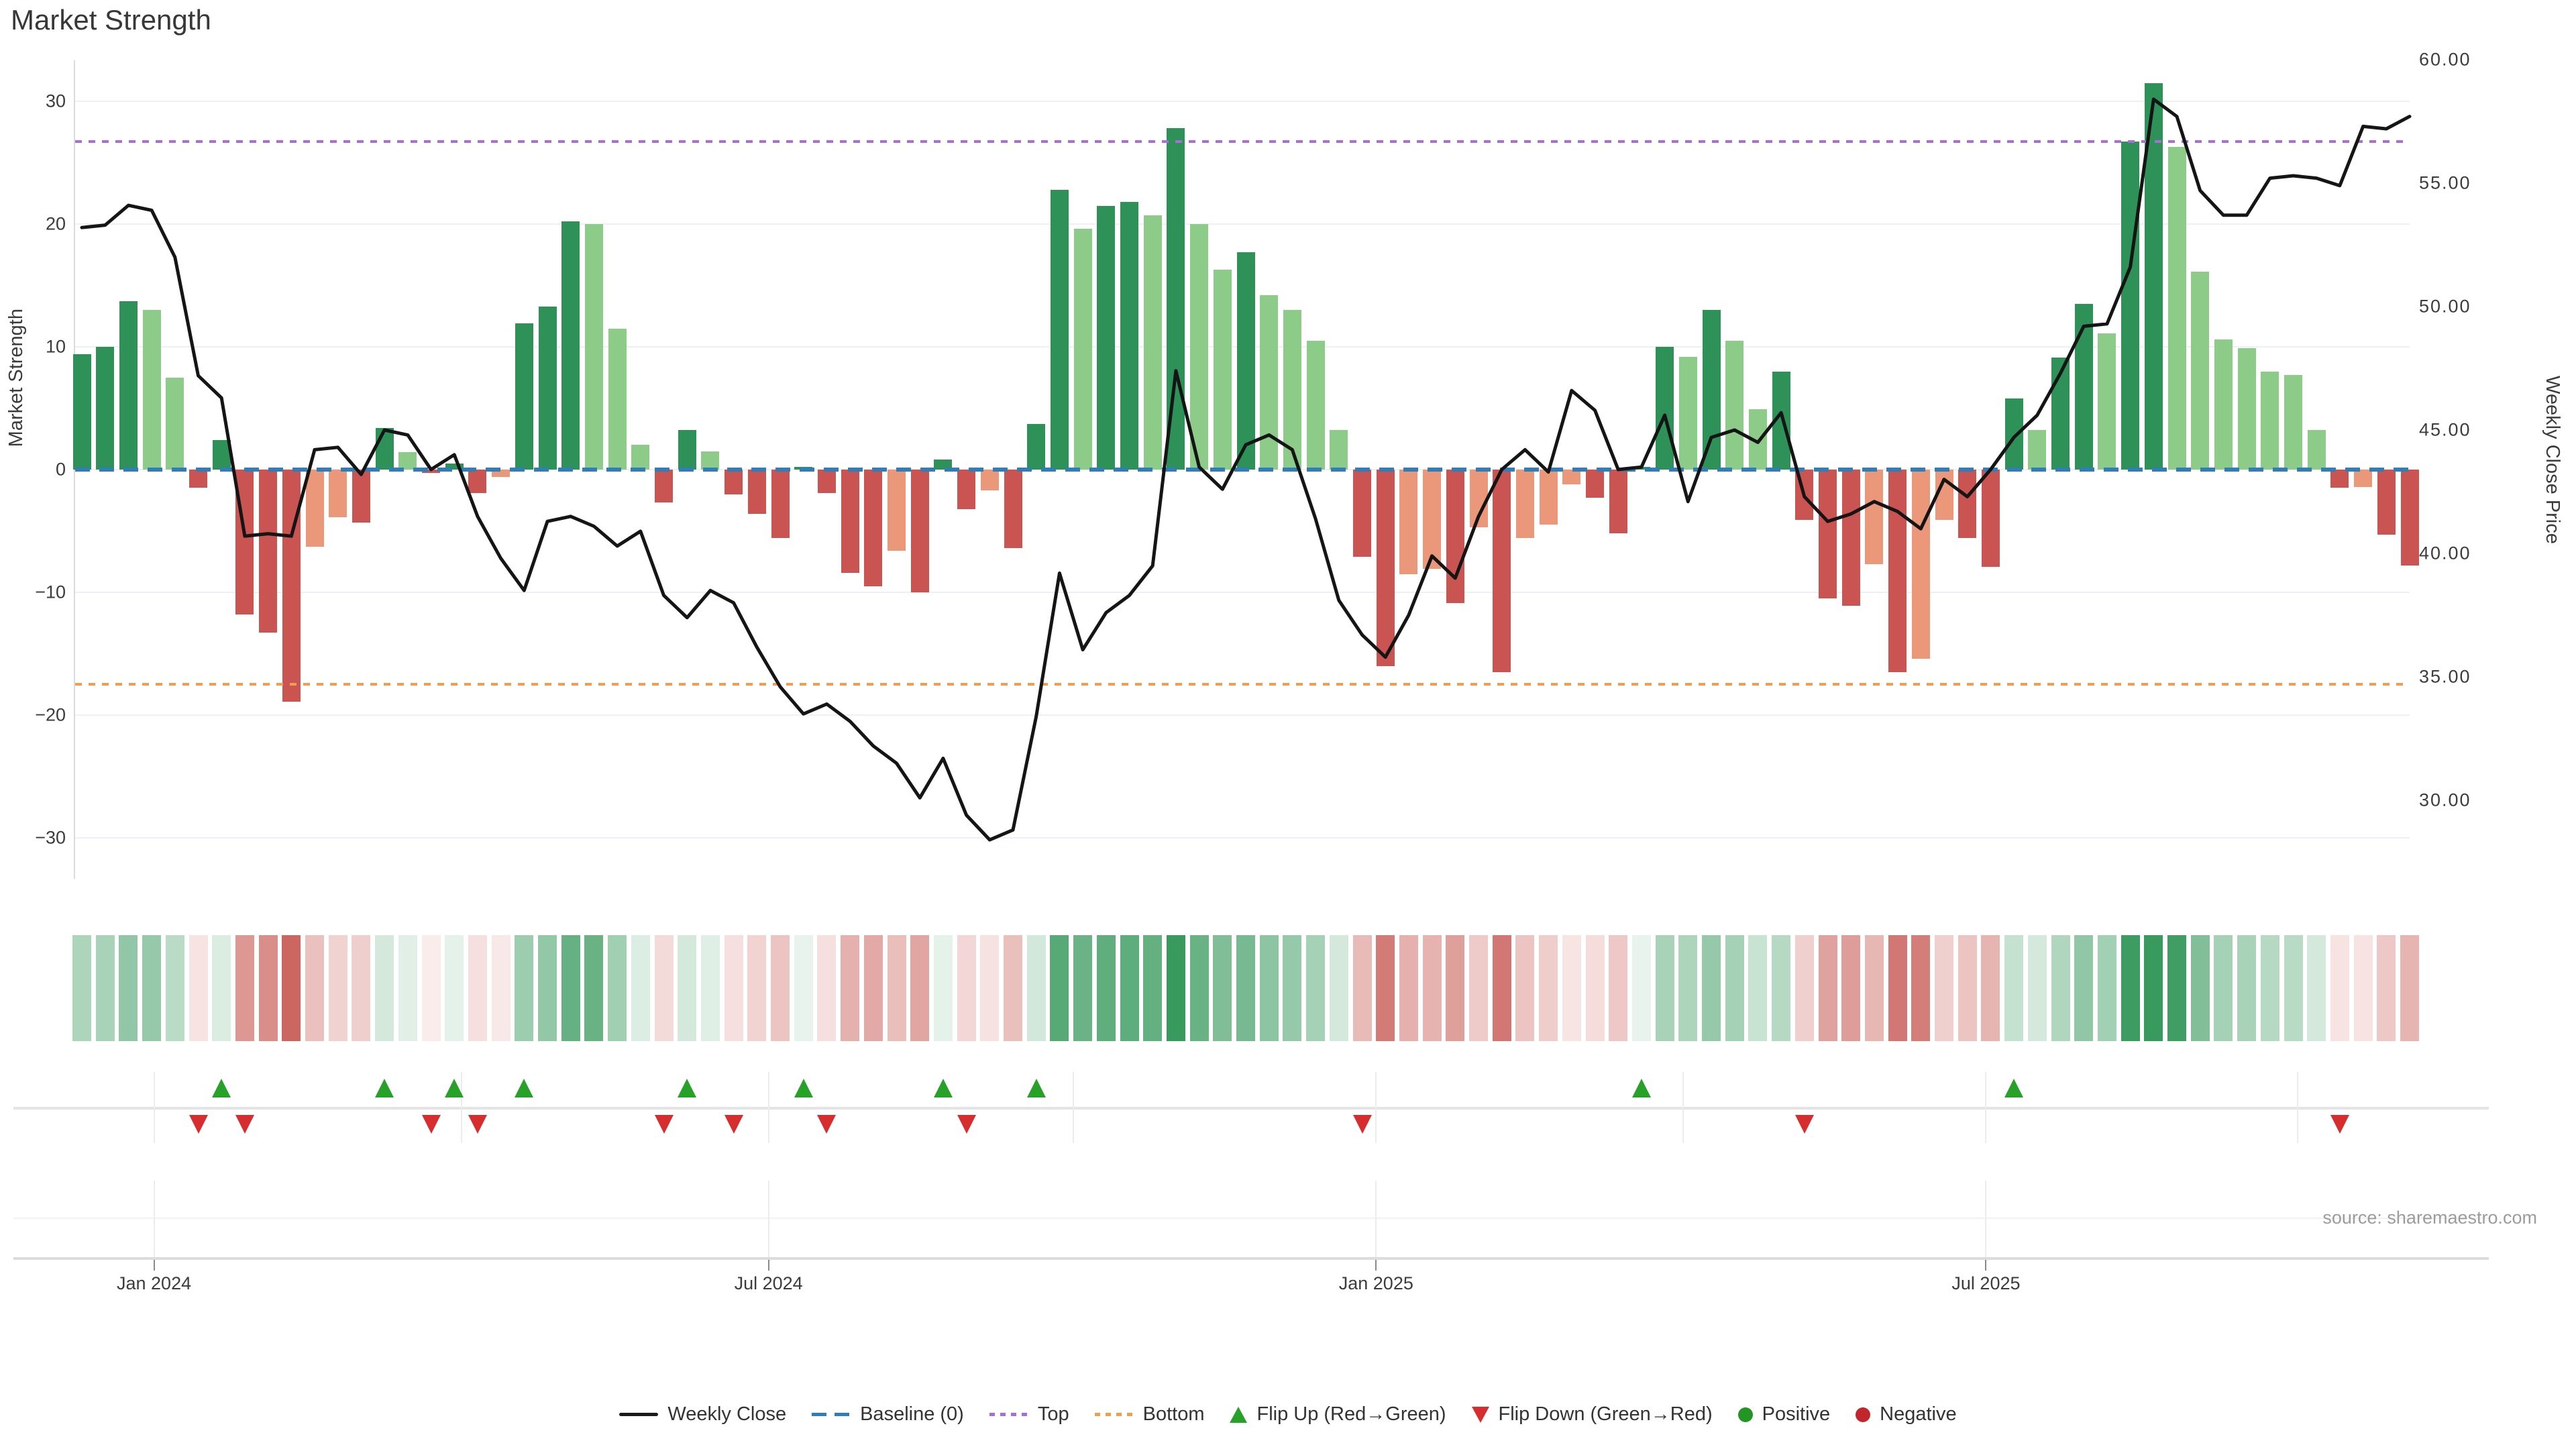 The height and width of the screenshot is (1449, 2576). I want to click on legend-item: Top, so click(1029, 1414).